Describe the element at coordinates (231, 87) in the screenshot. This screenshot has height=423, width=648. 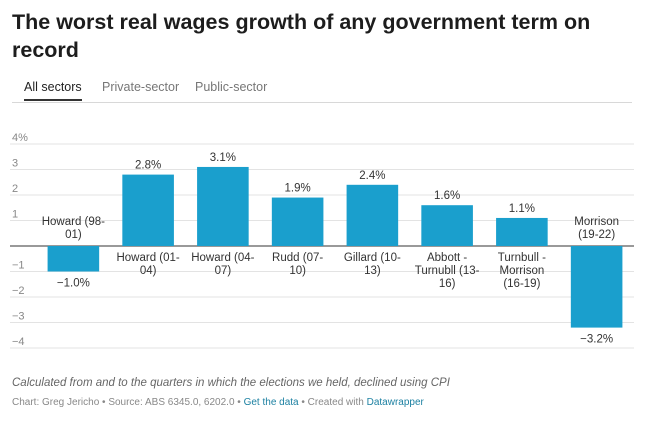
I see `tab-public-sector: Public-sector` at that location.